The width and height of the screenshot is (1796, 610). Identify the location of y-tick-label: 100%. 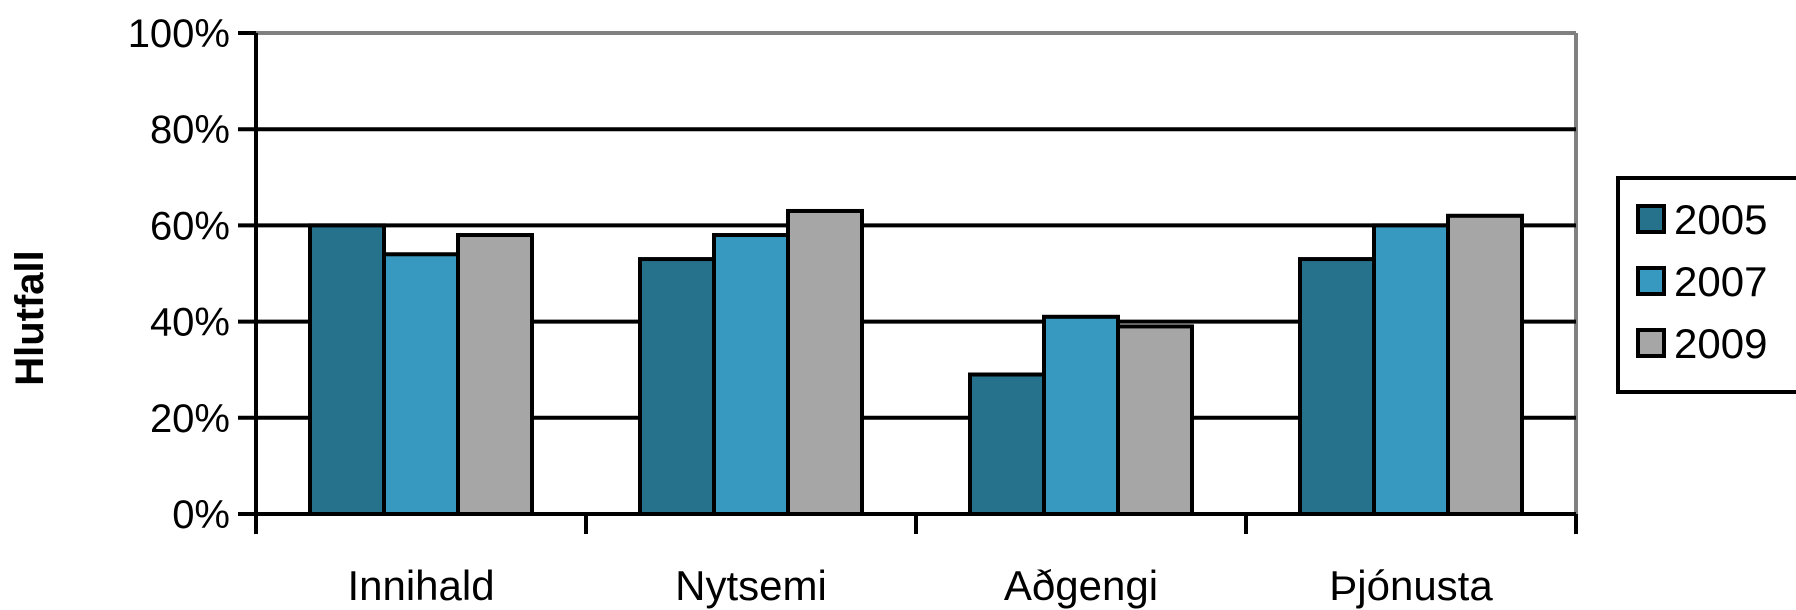
(179, 34).